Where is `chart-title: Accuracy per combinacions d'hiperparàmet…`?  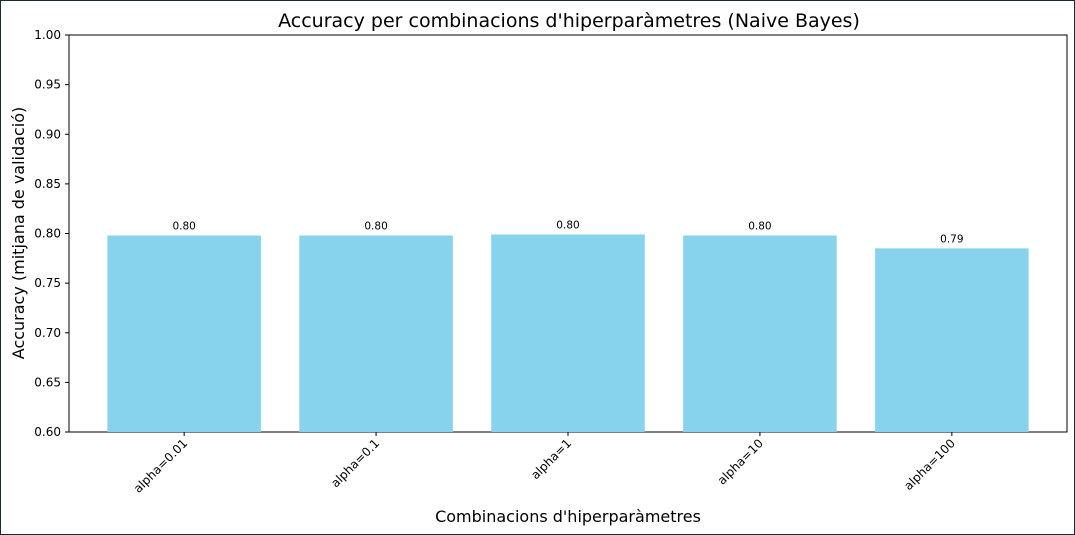
chart-title: Accuracy per combinacions d'hiperparàmet… is located at coordinates (569, 21).